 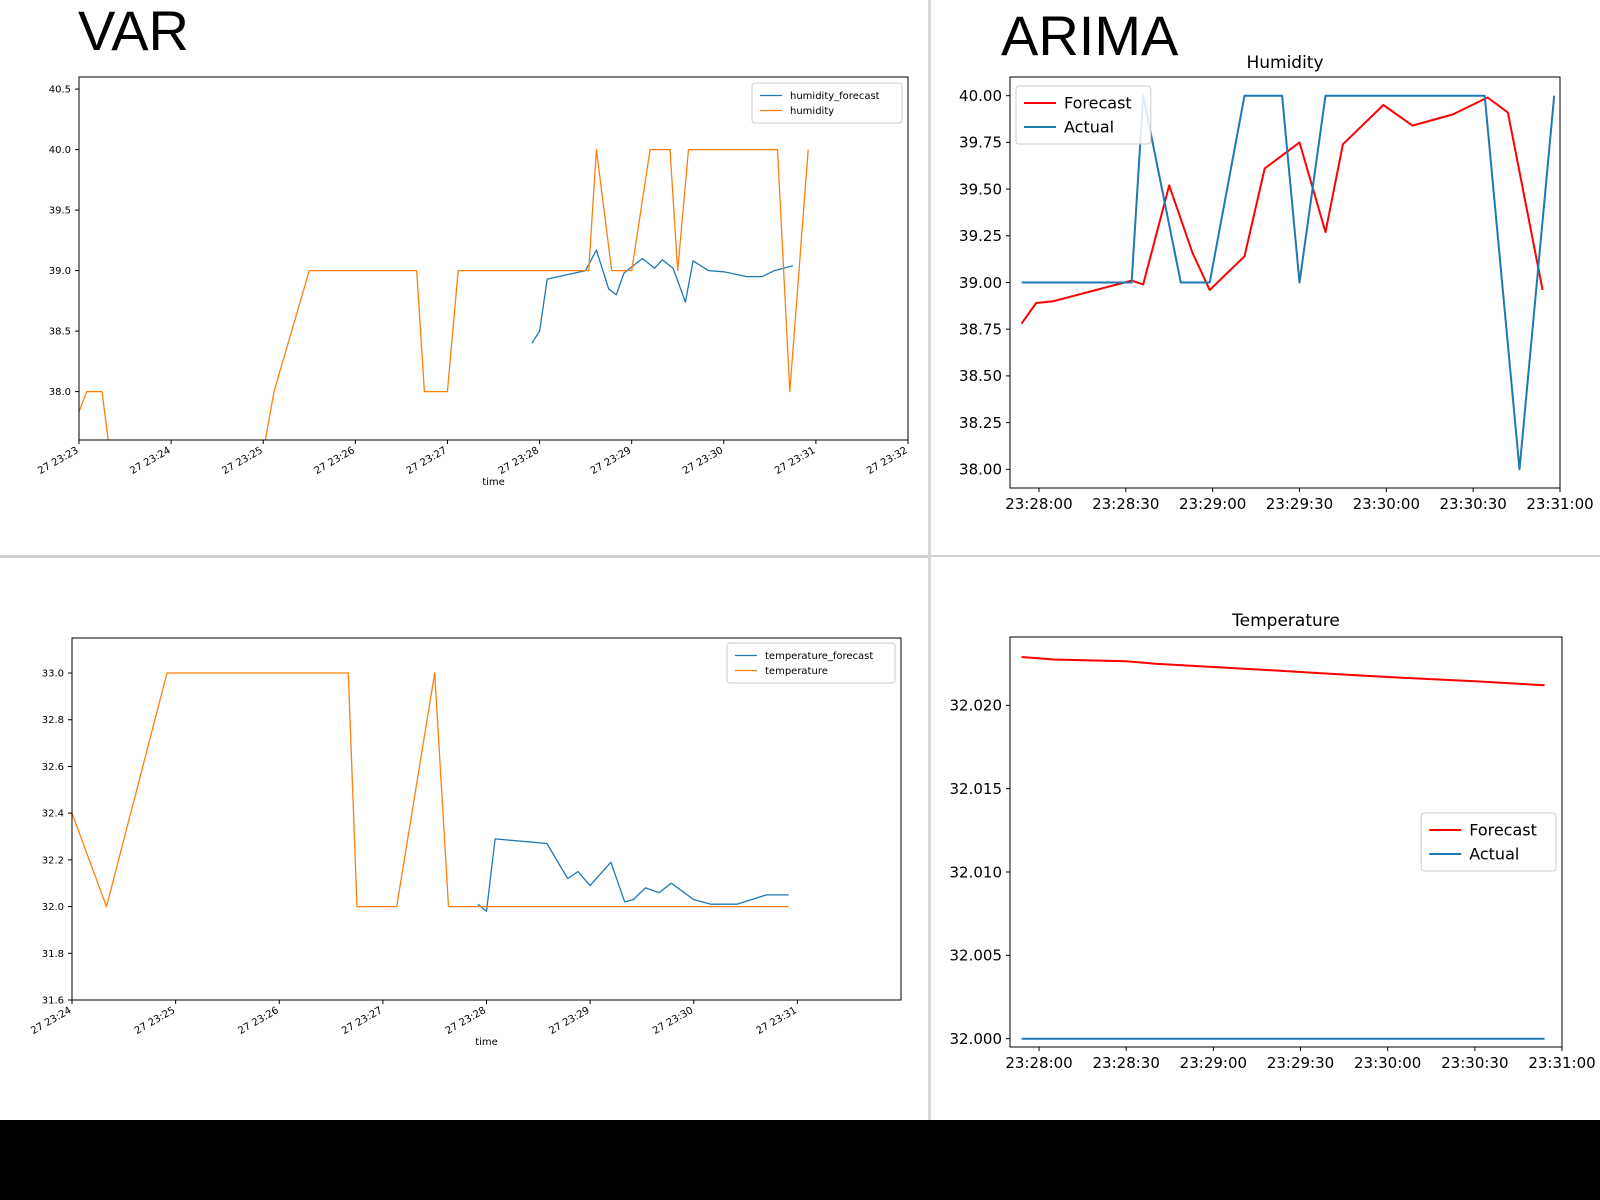 I want to click on y-tick-label: 38.0, so click(x=60, y=392).